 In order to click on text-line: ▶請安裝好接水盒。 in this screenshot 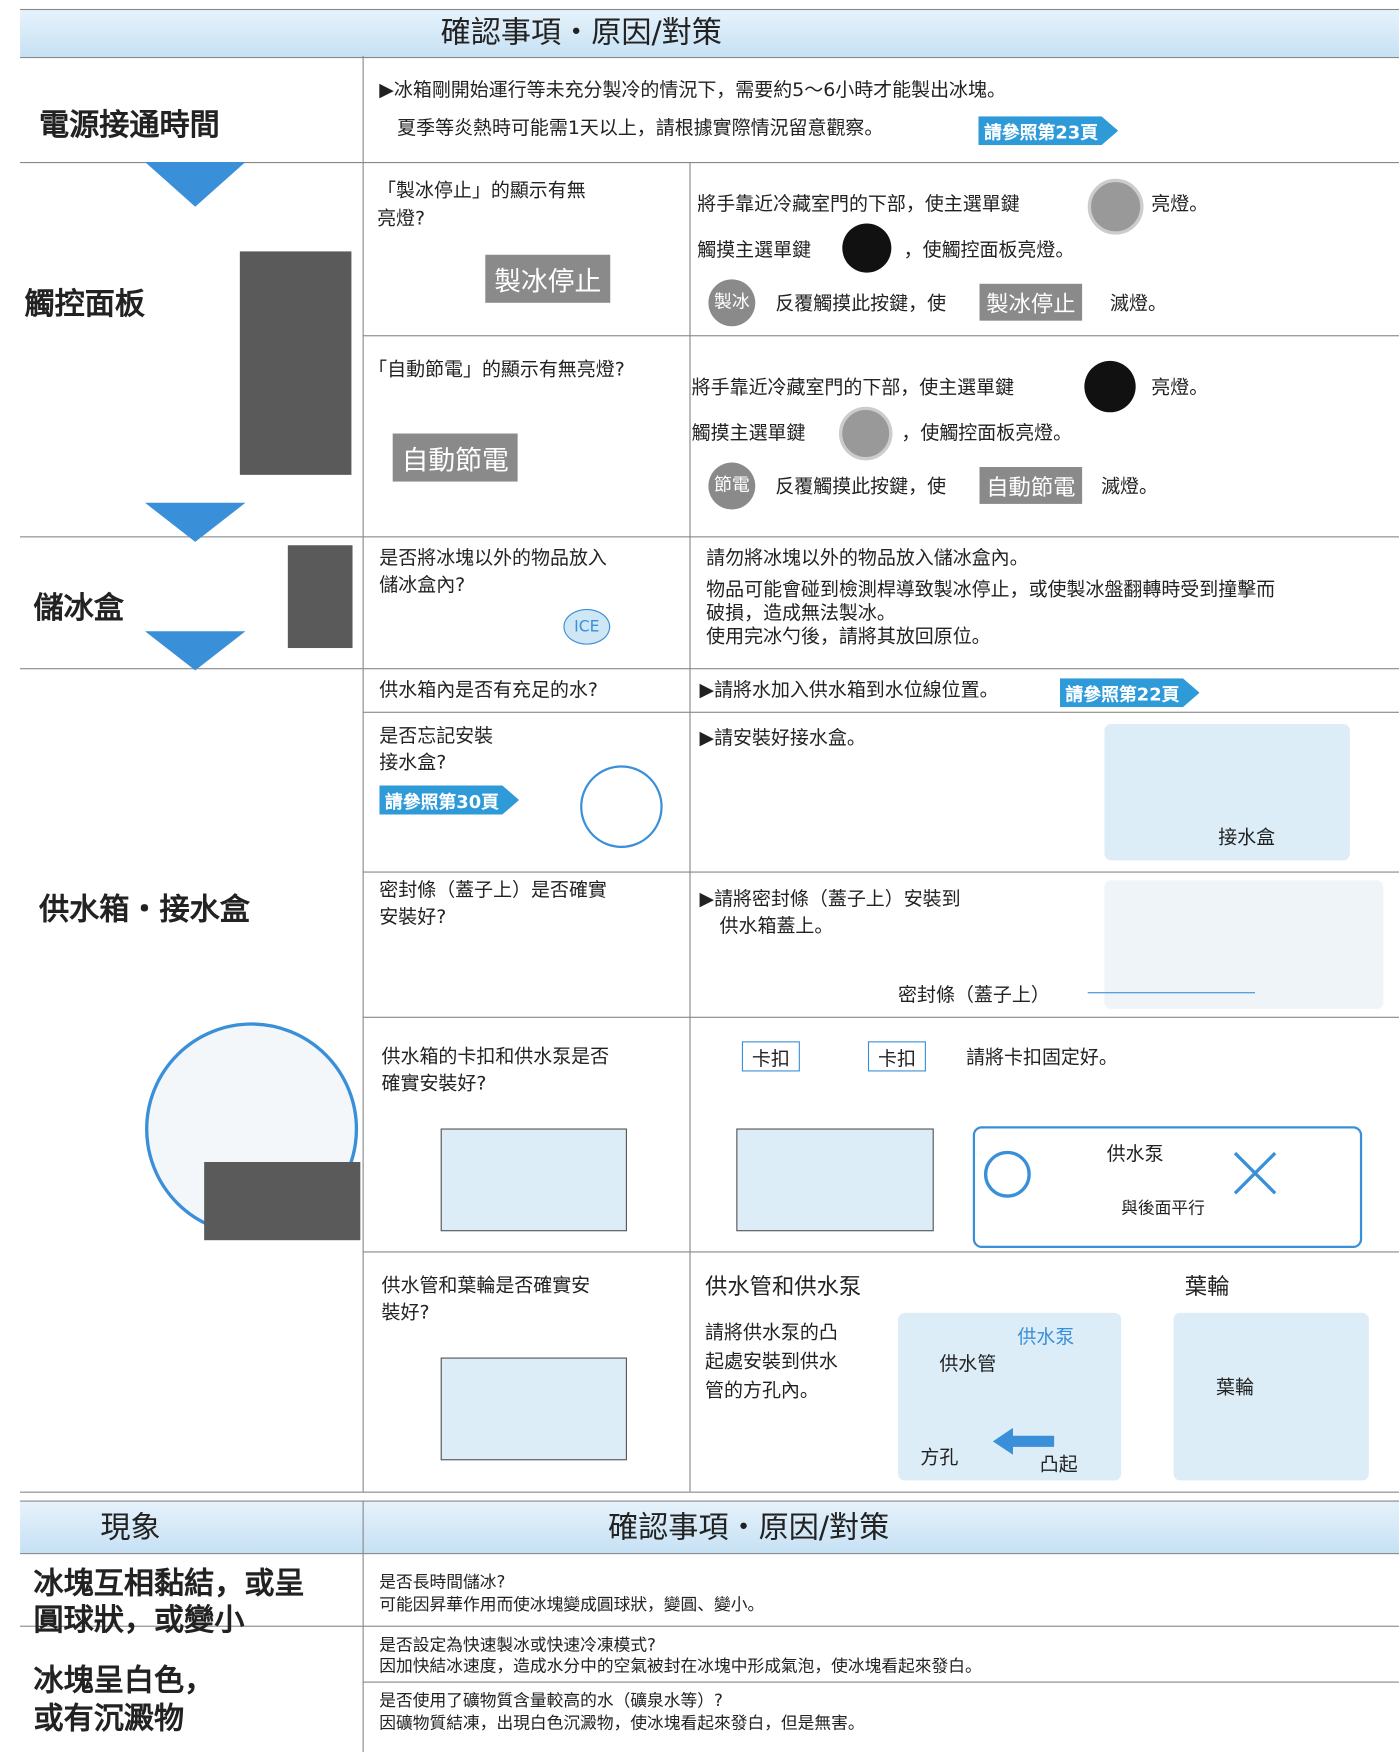, I will do `click(782, 738)`.